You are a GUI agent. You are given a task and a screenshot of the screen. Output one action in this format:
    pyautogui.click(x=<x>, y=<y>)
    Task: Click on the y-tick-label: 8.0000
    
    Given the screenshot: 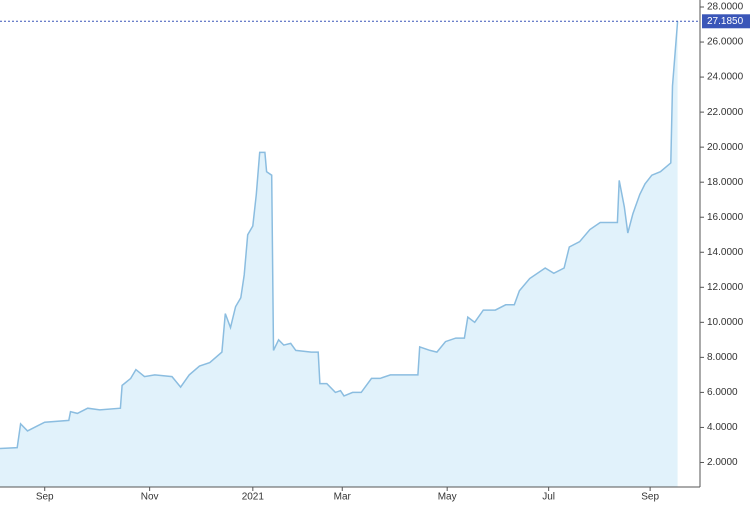 What is the action you would take?
    pyautogui.click(x=722, y=357)
    